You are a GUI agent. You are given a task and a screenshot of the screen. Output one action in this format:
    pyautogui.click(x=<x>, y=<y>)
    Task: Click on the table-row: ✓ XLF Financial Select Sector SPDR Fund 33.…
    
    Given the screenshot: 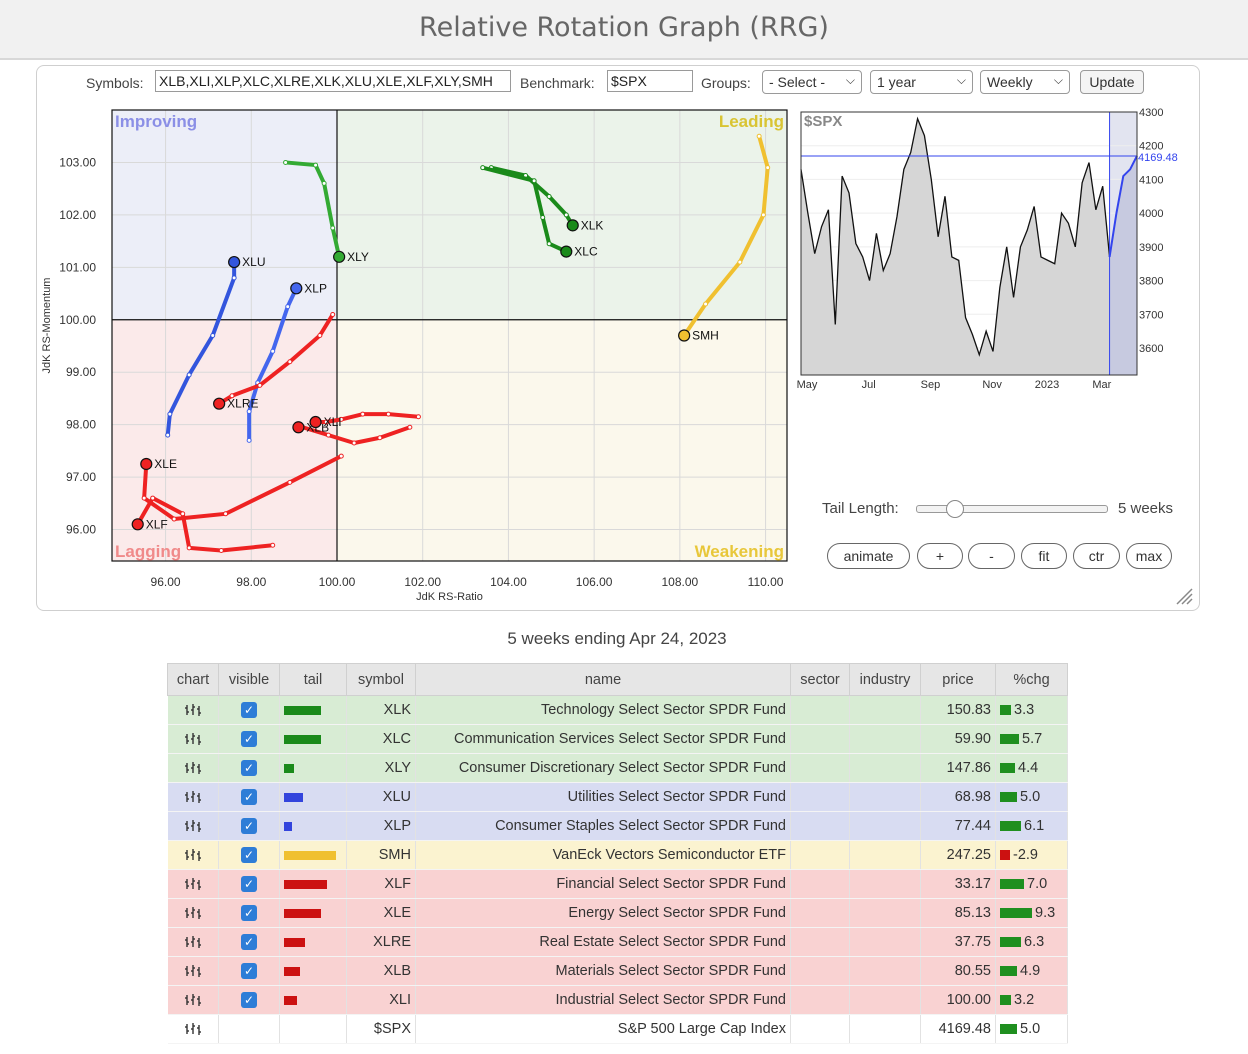 What is the action you would take?
    pyautogui.click(x=617, y=884)
    